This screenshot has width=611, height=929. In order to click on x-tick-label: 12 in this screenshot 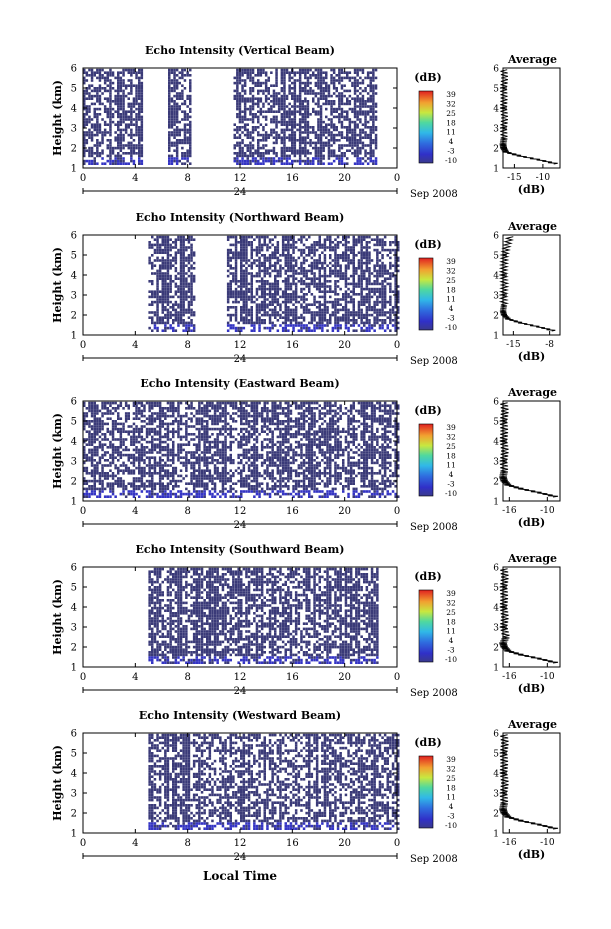, I will do `click(240, 345)`.